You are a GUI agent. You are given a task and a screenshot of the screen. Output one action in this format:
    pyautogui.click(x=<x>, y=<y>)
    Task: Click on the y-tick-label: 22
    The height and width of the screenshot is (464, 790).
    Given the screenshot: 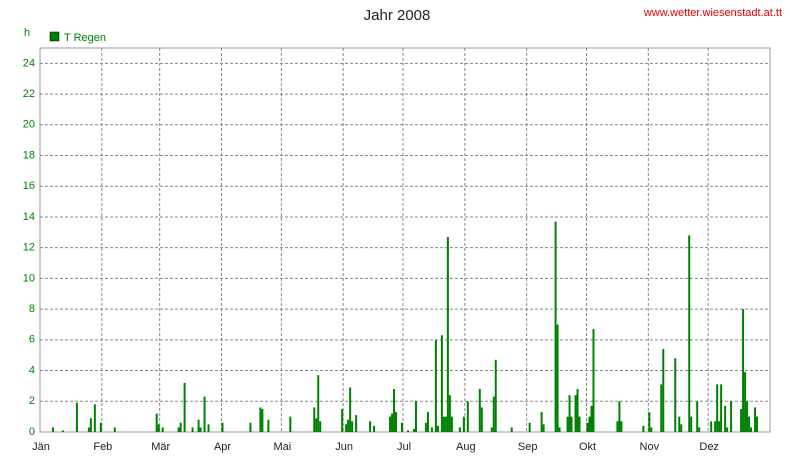 What is the action you would take?
    pyautogui.click(x=29, y=94)
    